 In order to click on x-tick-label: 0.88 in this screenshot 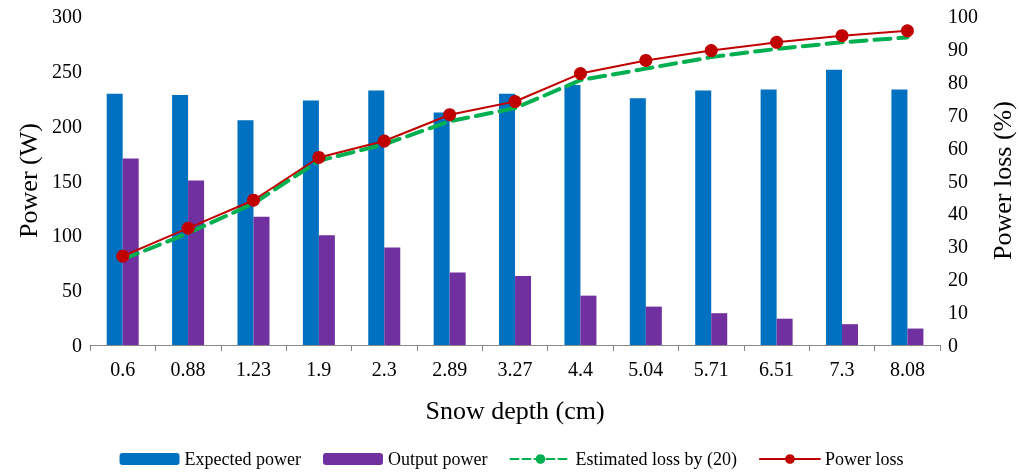, I will do `click(188, 369)`.